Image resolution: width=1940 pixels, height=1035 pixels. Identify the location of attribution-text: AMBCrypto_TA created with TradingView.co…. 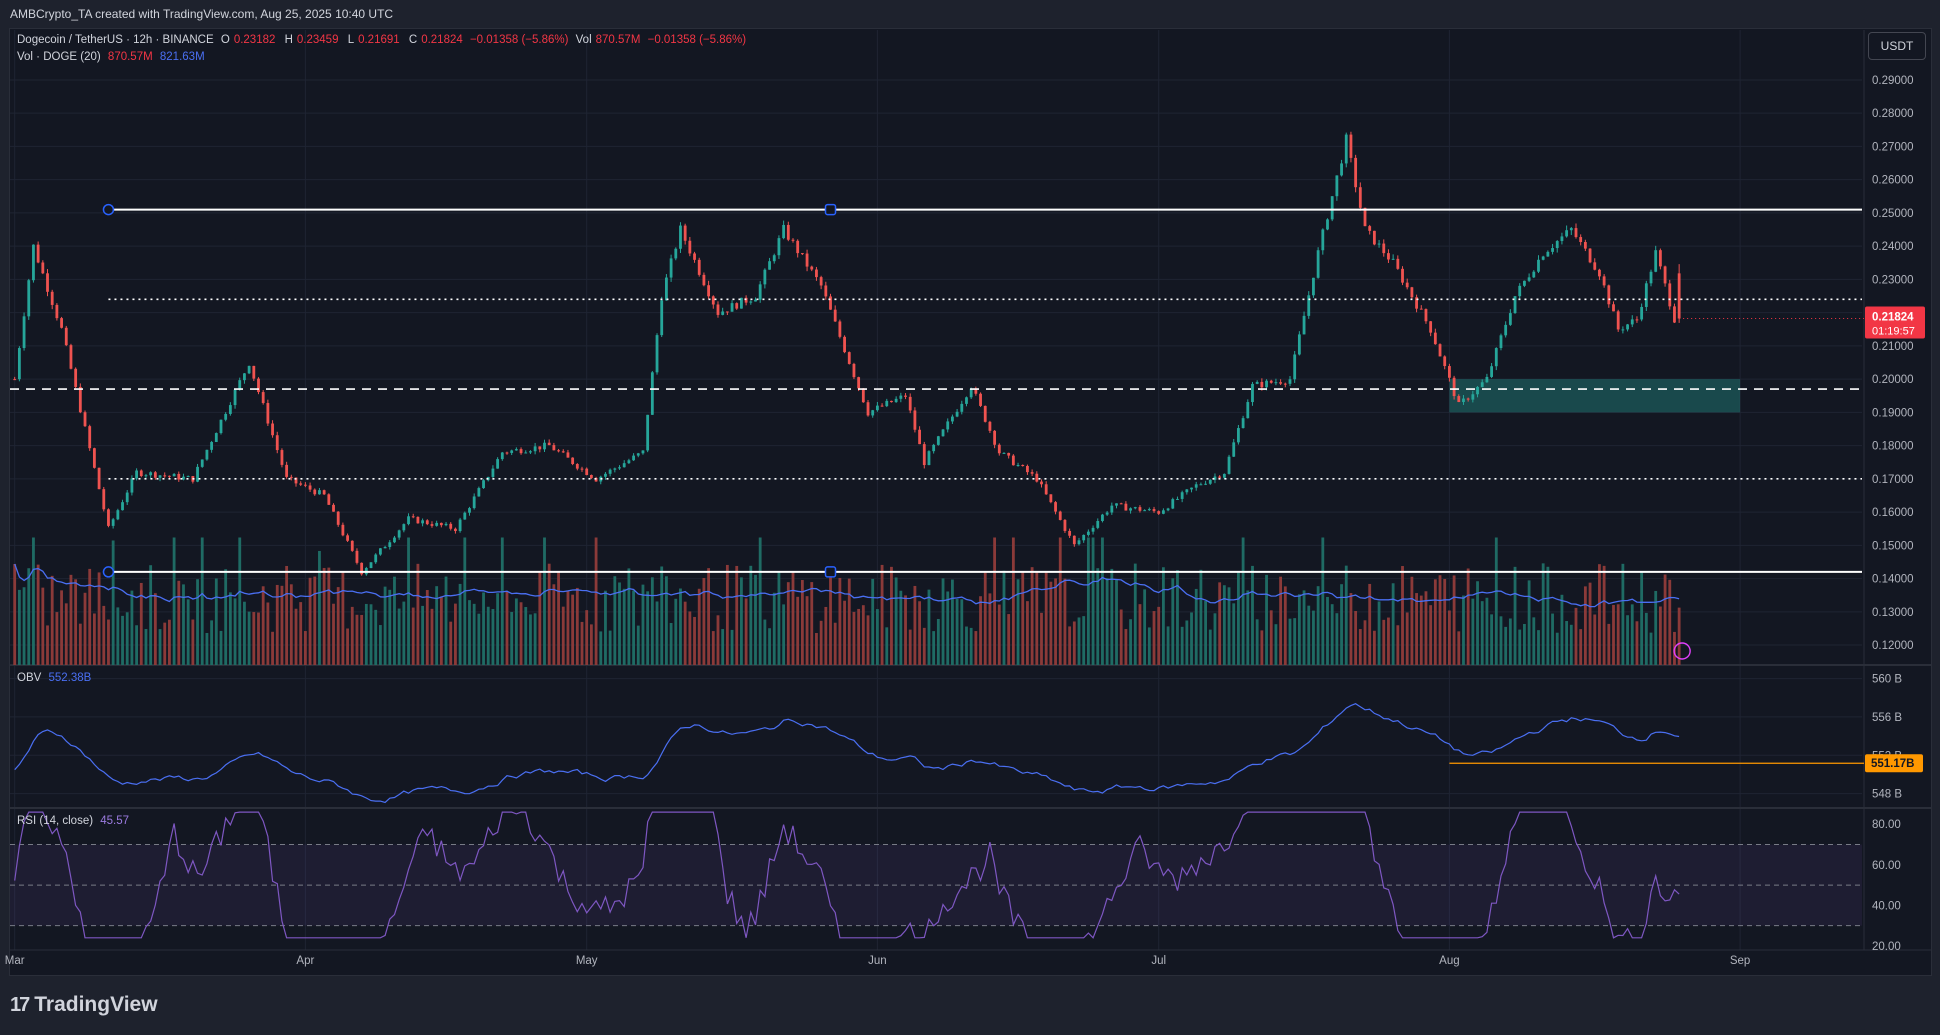
(202, 14).